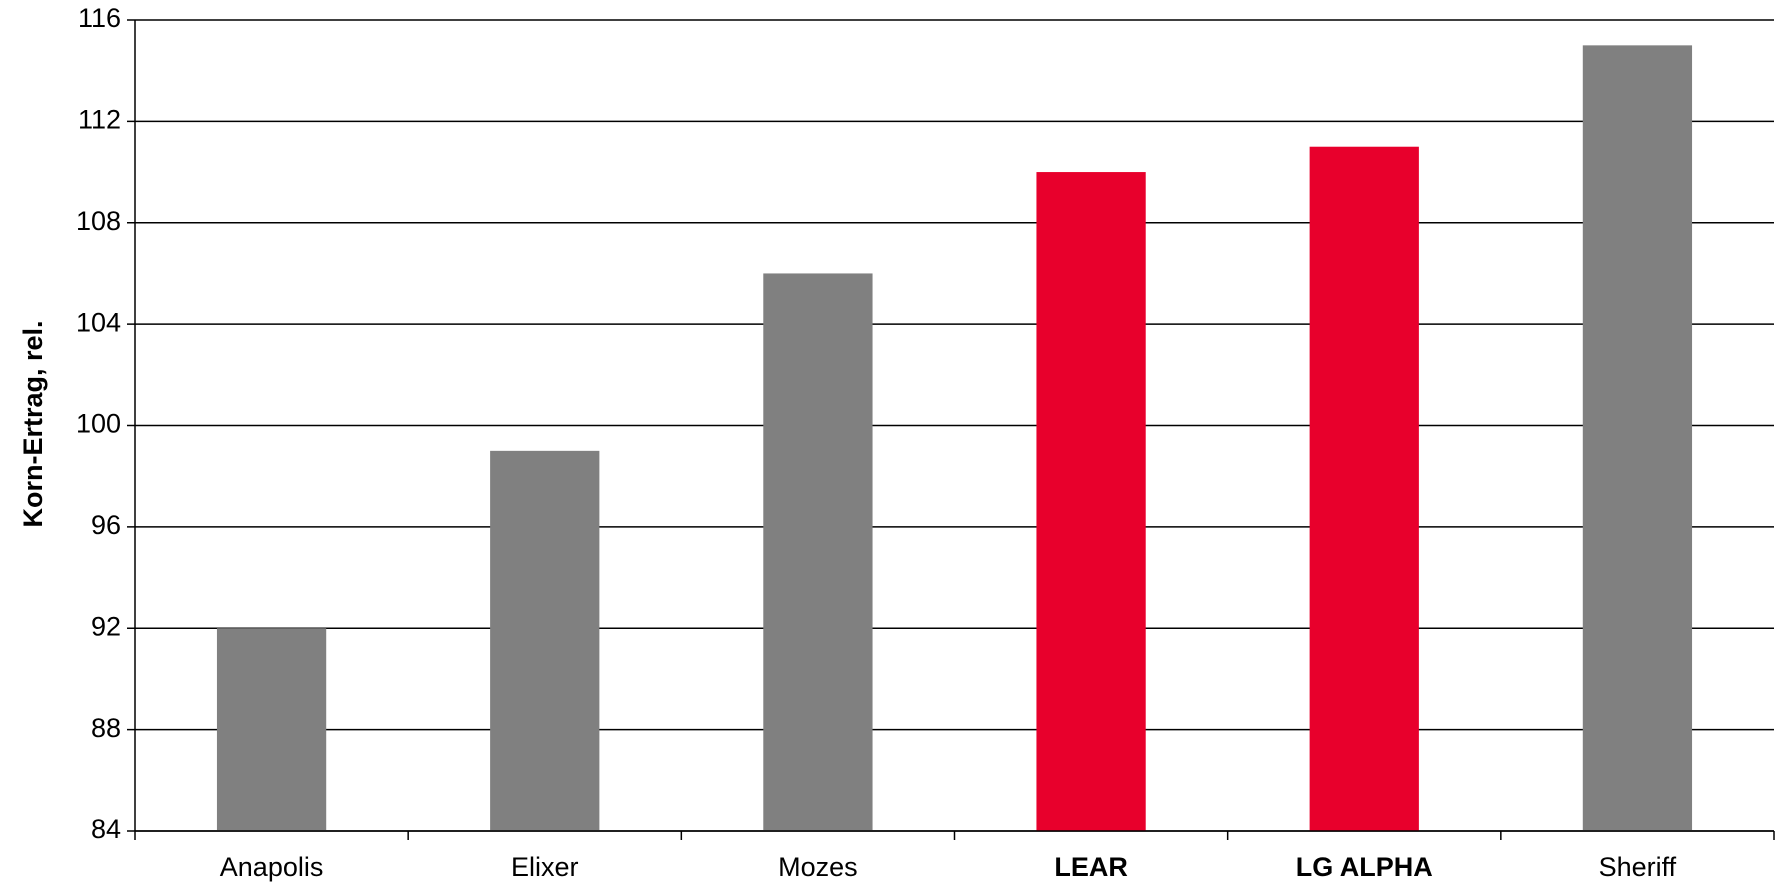  I want to click on y-tick-label: 96, so click(106, 525).